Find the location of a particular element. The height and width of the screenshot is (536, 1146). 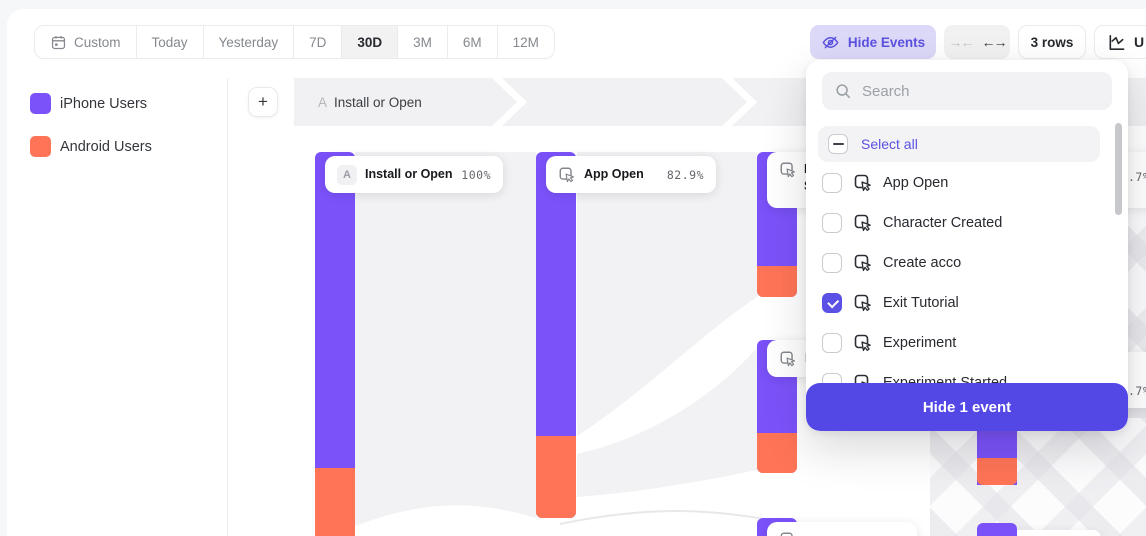

date-range-control: Custom Today Yesterday 7D 30D 3M 6M 12M is located at coordinates (294, 42).